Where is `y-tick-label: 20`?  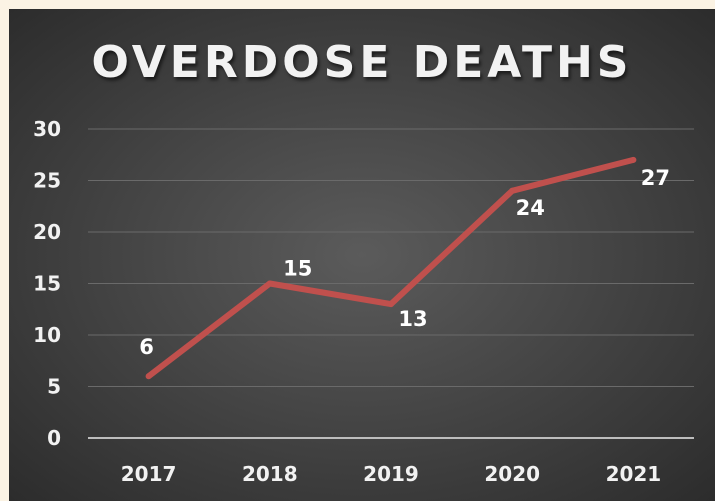
y-tick-label: 20 is located at coordinates (47, 232).